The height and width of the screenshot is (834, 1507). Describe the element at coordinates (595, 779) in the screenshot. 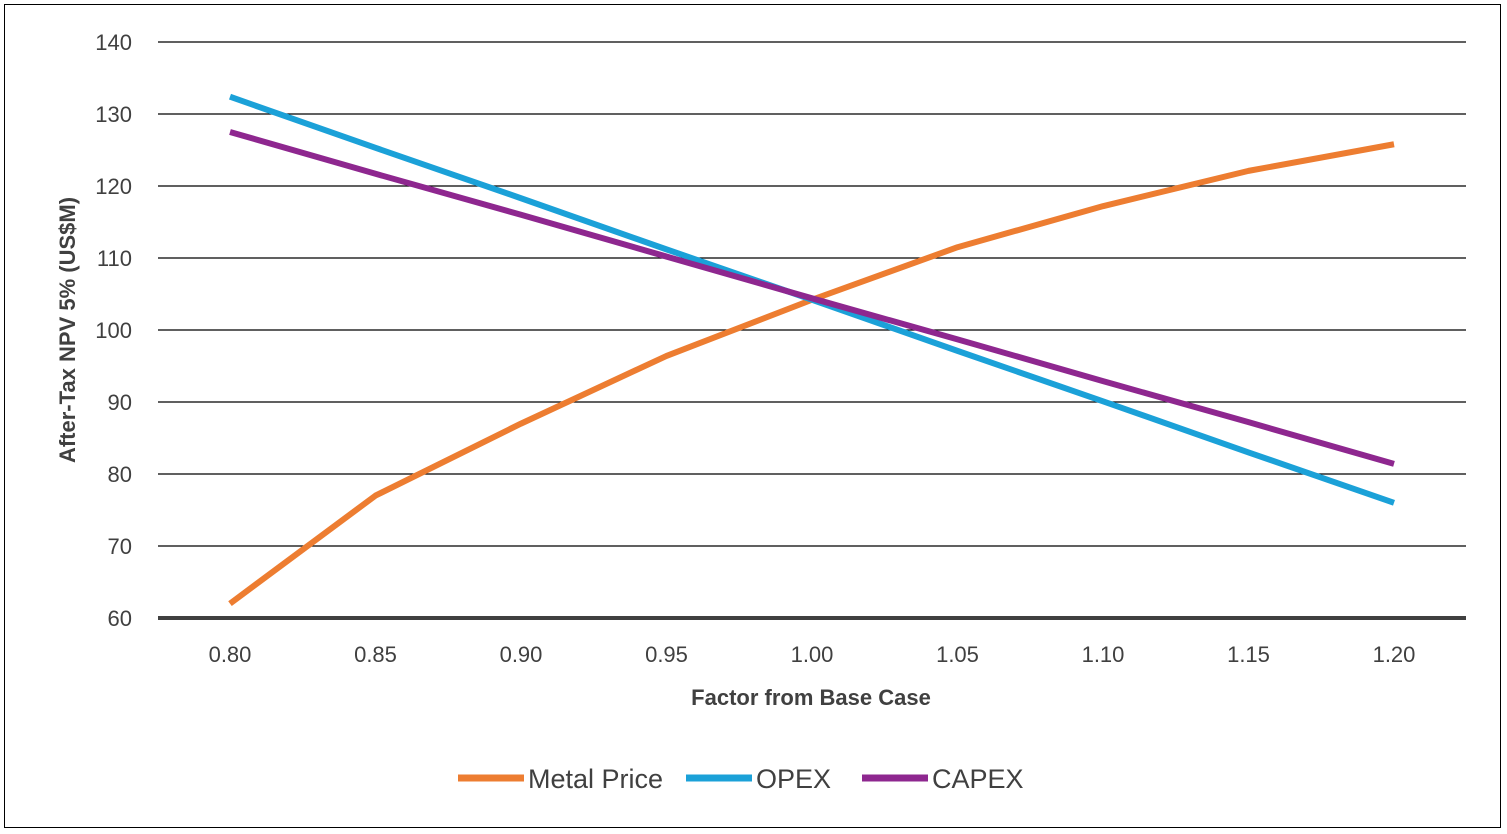

I see `legend-label: Metal Price` at that location.